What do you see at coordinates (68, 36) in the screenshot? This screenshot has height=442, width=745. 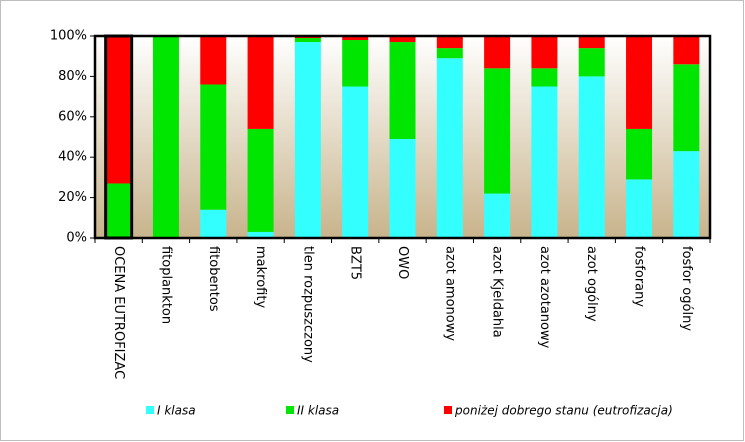 I see `y-tick-label: 100%` at bounding box center [68, 36].